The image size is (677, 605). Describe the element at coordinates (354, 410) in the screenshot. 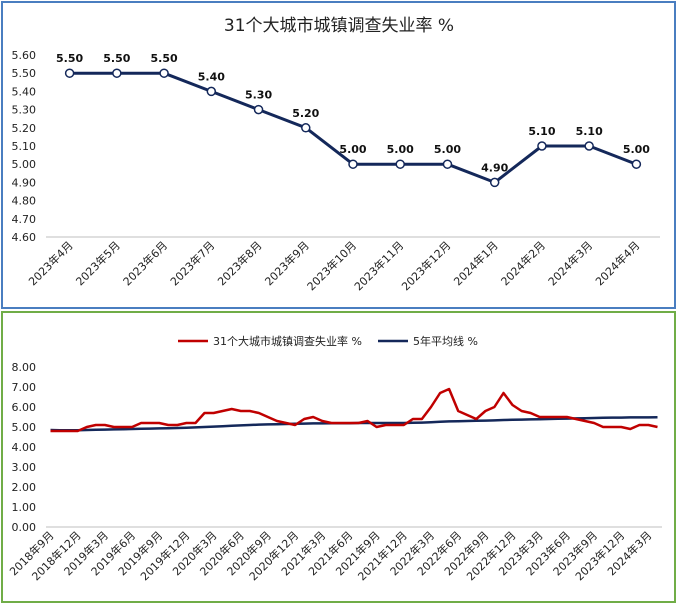

I see `series-line-unemployment` at that location.